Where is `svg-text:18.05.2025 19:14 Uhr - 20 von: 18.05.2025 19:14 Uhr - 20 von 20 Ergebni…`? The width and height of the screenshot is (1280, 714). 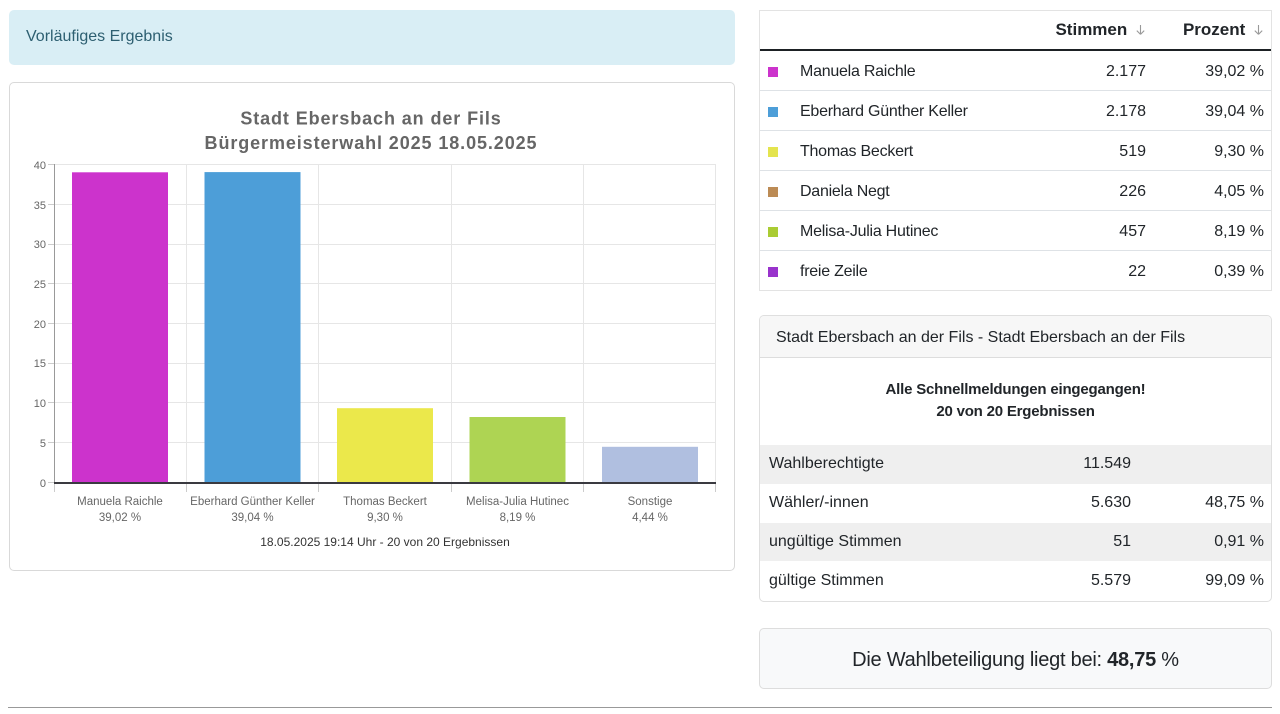
svg-text:18.05.2025 19:14 Uhr - 20 von: 18.05.2025 19:14 Uhr - 20 von 20 Ergebni… is located at coordinates (385, 542).